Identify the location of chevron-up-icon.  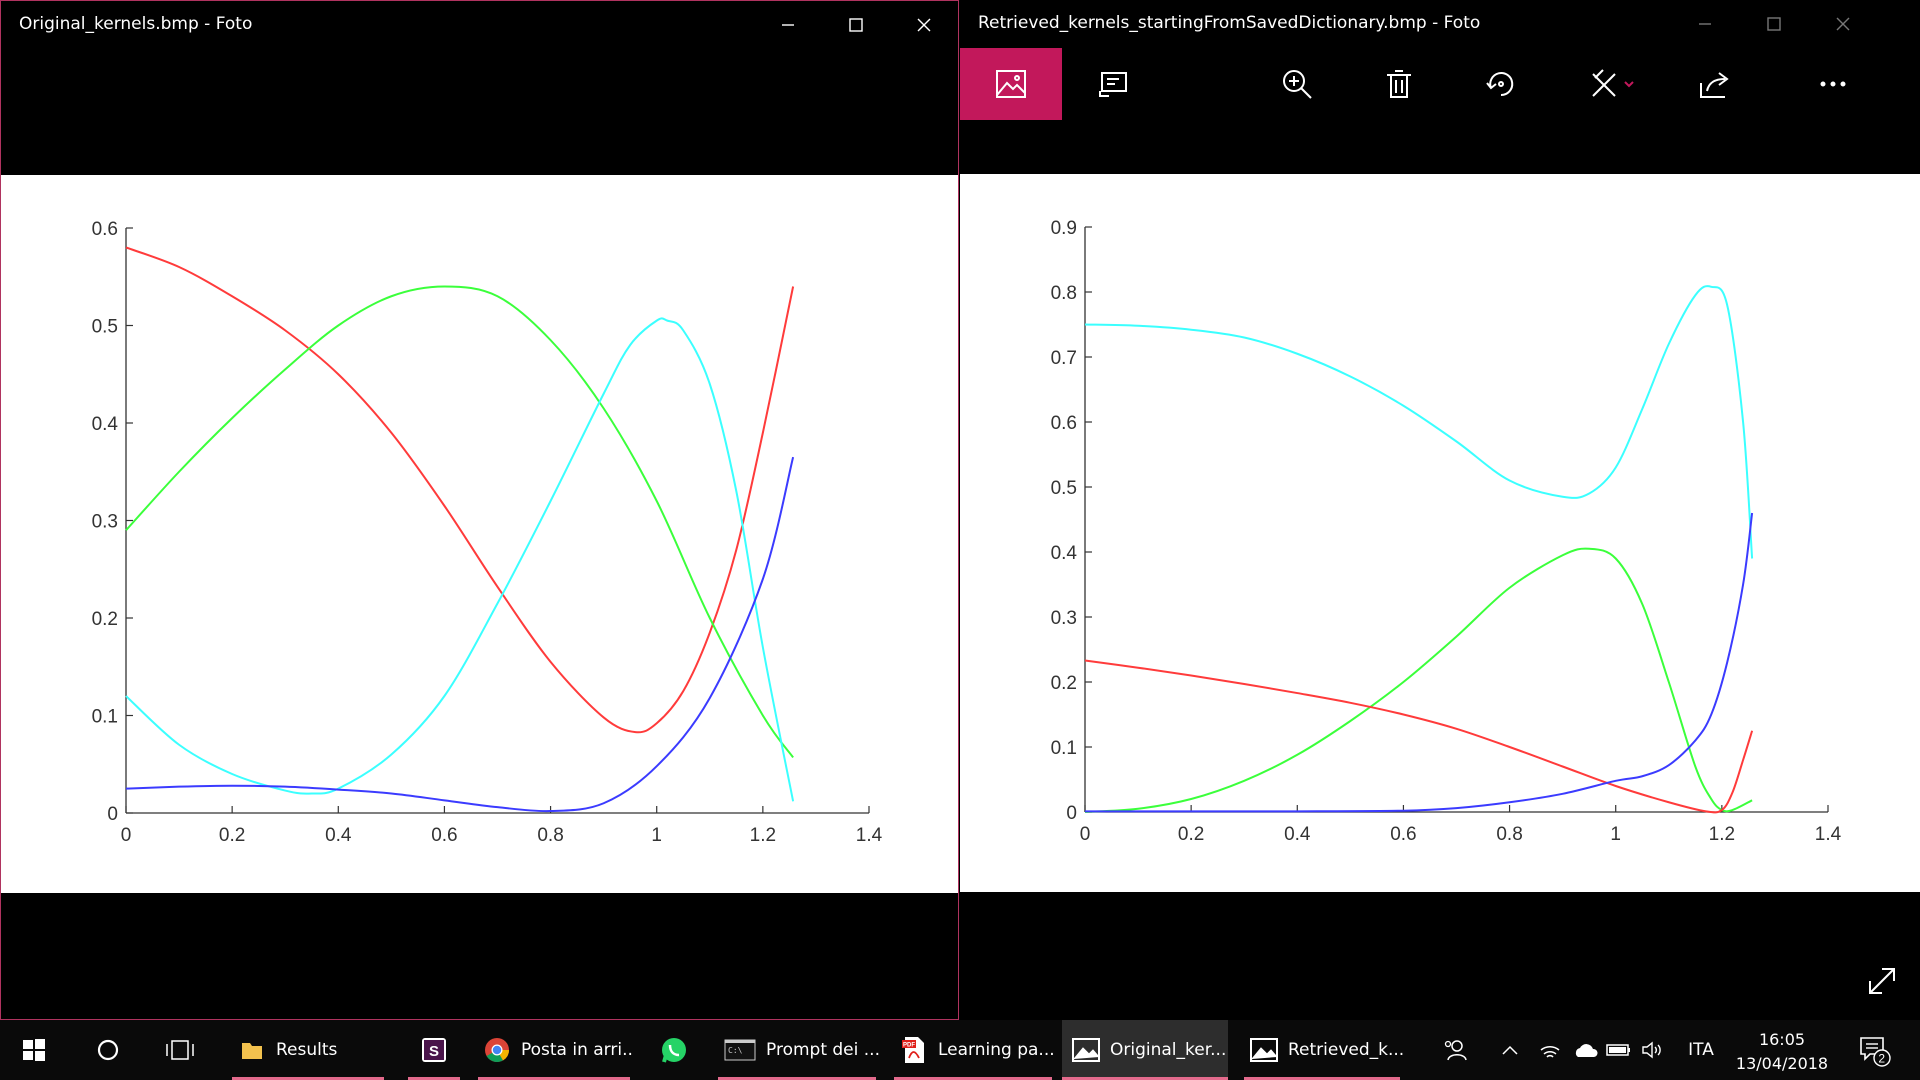
(1510, 1050).